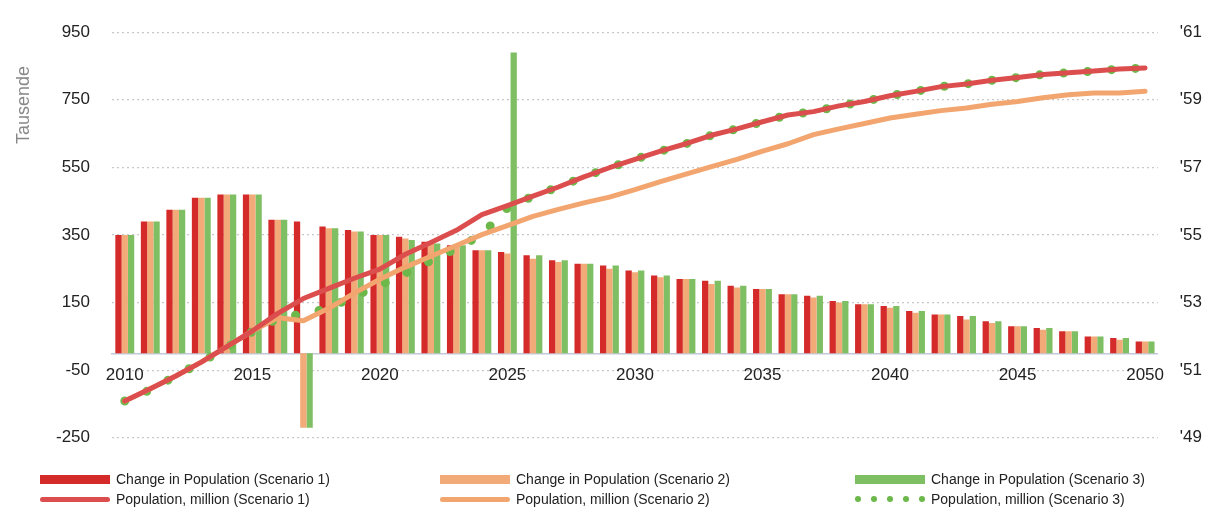  What do you see at coordinates (76, 234) in the screenshot?
I see `y-tick-label: 350` at bounding box center [76, 234].